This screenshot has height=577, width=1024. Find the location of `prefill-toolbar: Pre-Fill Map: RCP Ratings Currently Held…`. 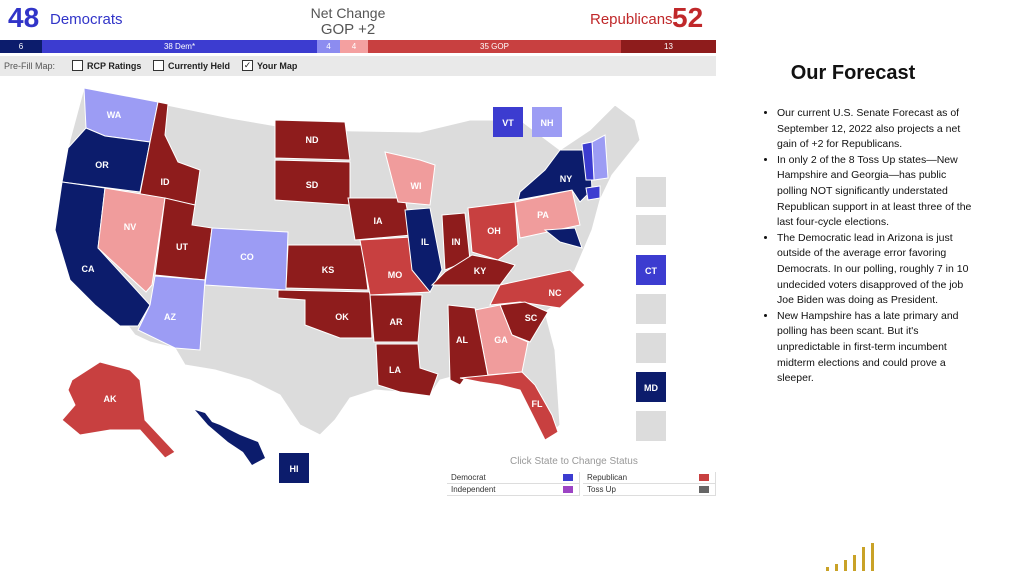

prefill-toolbar: Pre-Fill Map: RCP Ratings Currently Held… is located at coordinates (358, 66).